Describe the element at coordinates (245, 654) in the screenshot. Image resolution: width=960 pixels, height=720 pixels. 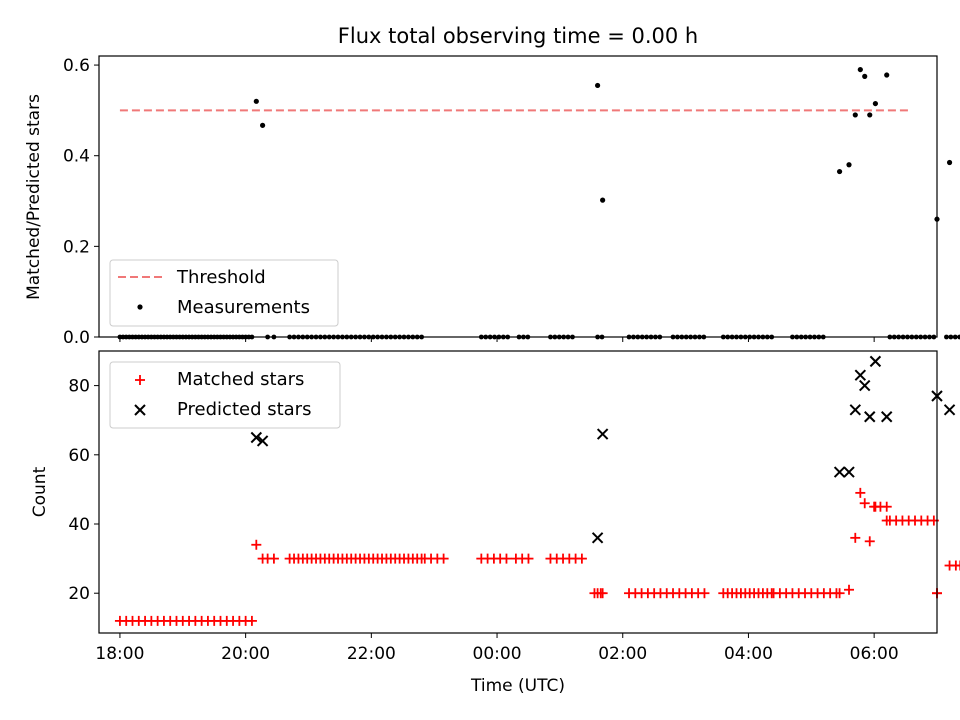
I see `bottom-x-tick-label: 20:00` at that location.